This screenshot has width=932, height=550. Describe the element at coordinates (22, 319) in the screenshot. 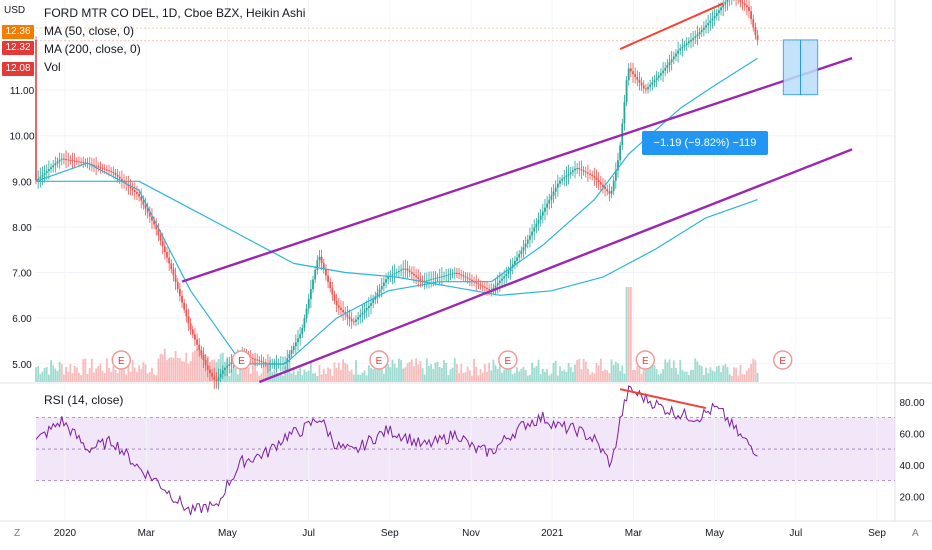

I see `price-tick-label: 6.00` at that location.